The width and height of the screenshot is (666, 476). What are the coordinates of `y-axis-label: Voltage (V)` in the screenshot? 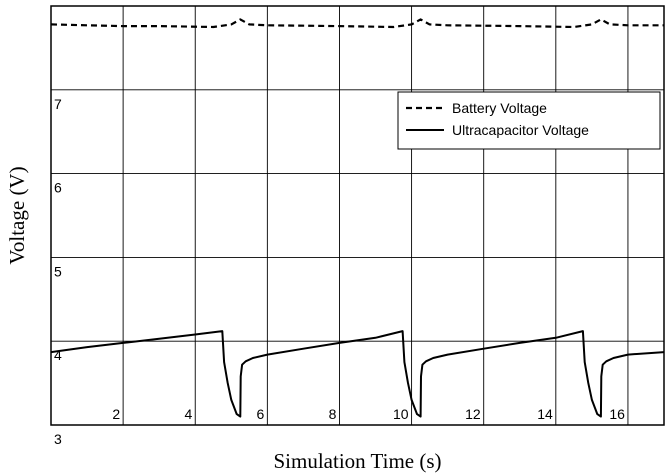 It's located at (17, 215).